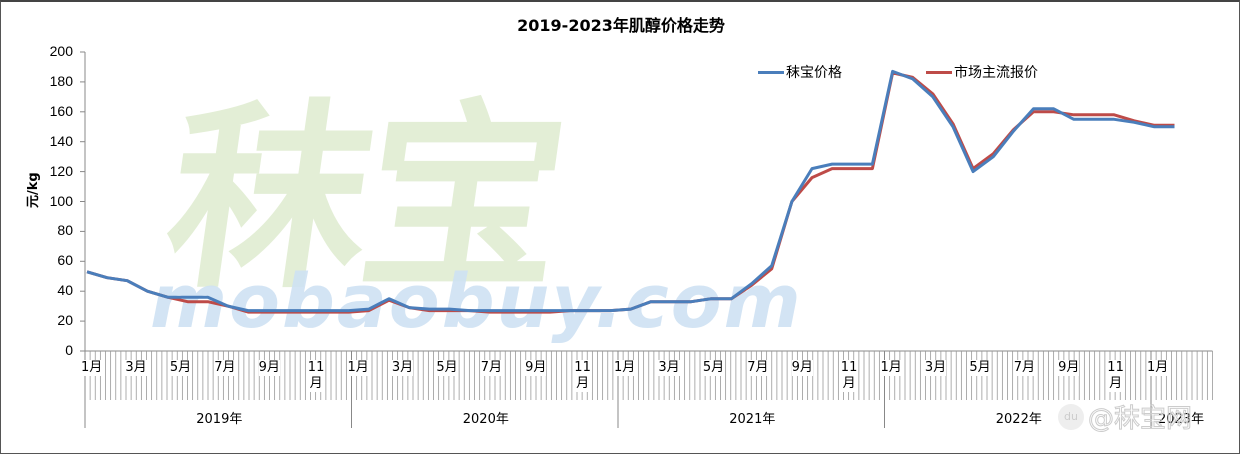 This screenshot has width=1242, height=456. Describe the element at coordinates (65, 320) in the screenshot. I see `y-tick-label: 20` at that location.